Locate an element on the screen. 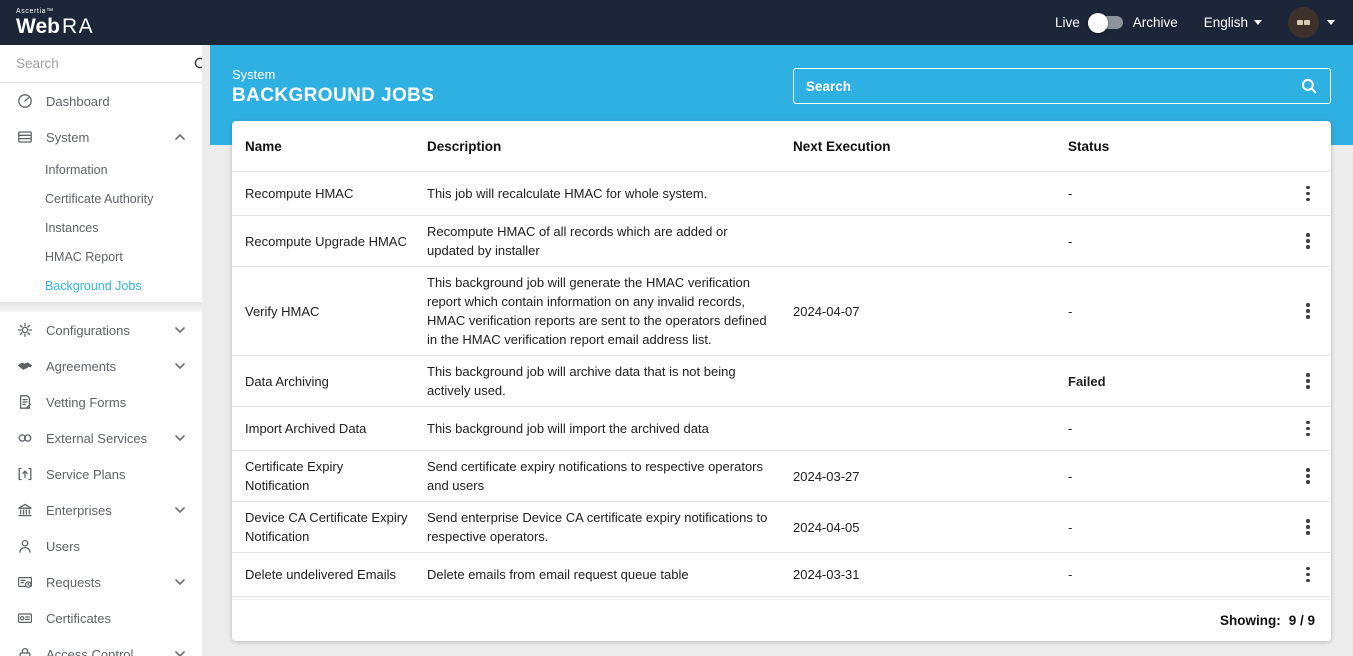 The width and height of the screenshot is (1353, 656). table-header-row: Name Description Next Execution Status is located at coordinates (781, 146).